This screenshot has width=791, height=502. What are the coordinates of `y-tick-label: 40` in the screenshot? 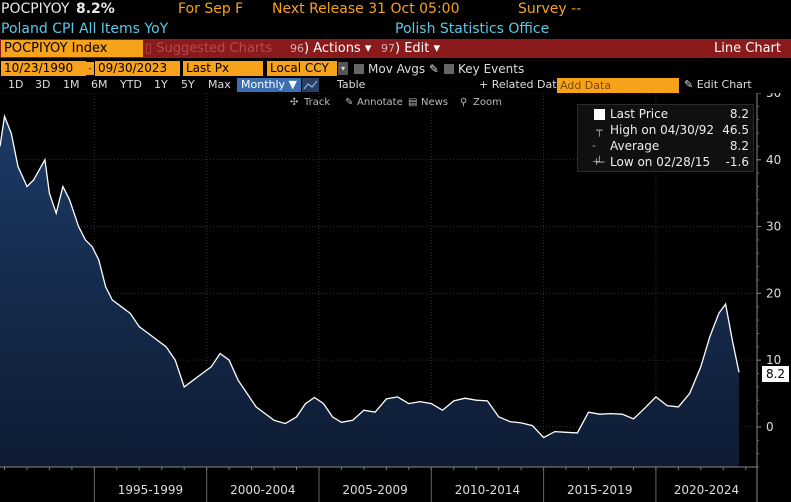 It's located at (773, 160).